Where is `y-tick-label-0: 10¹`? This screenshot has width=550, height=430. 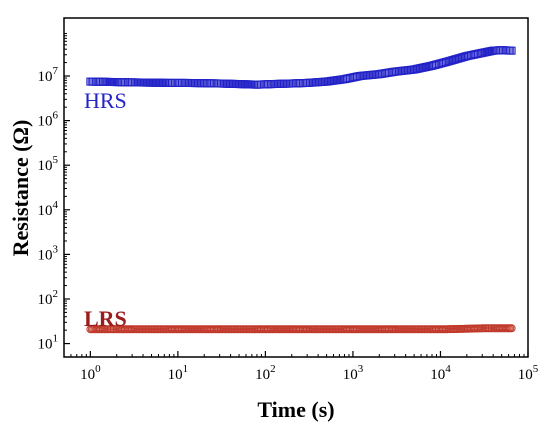 y-tick-label-0: 10¹ is located at coordinates (48, 343).